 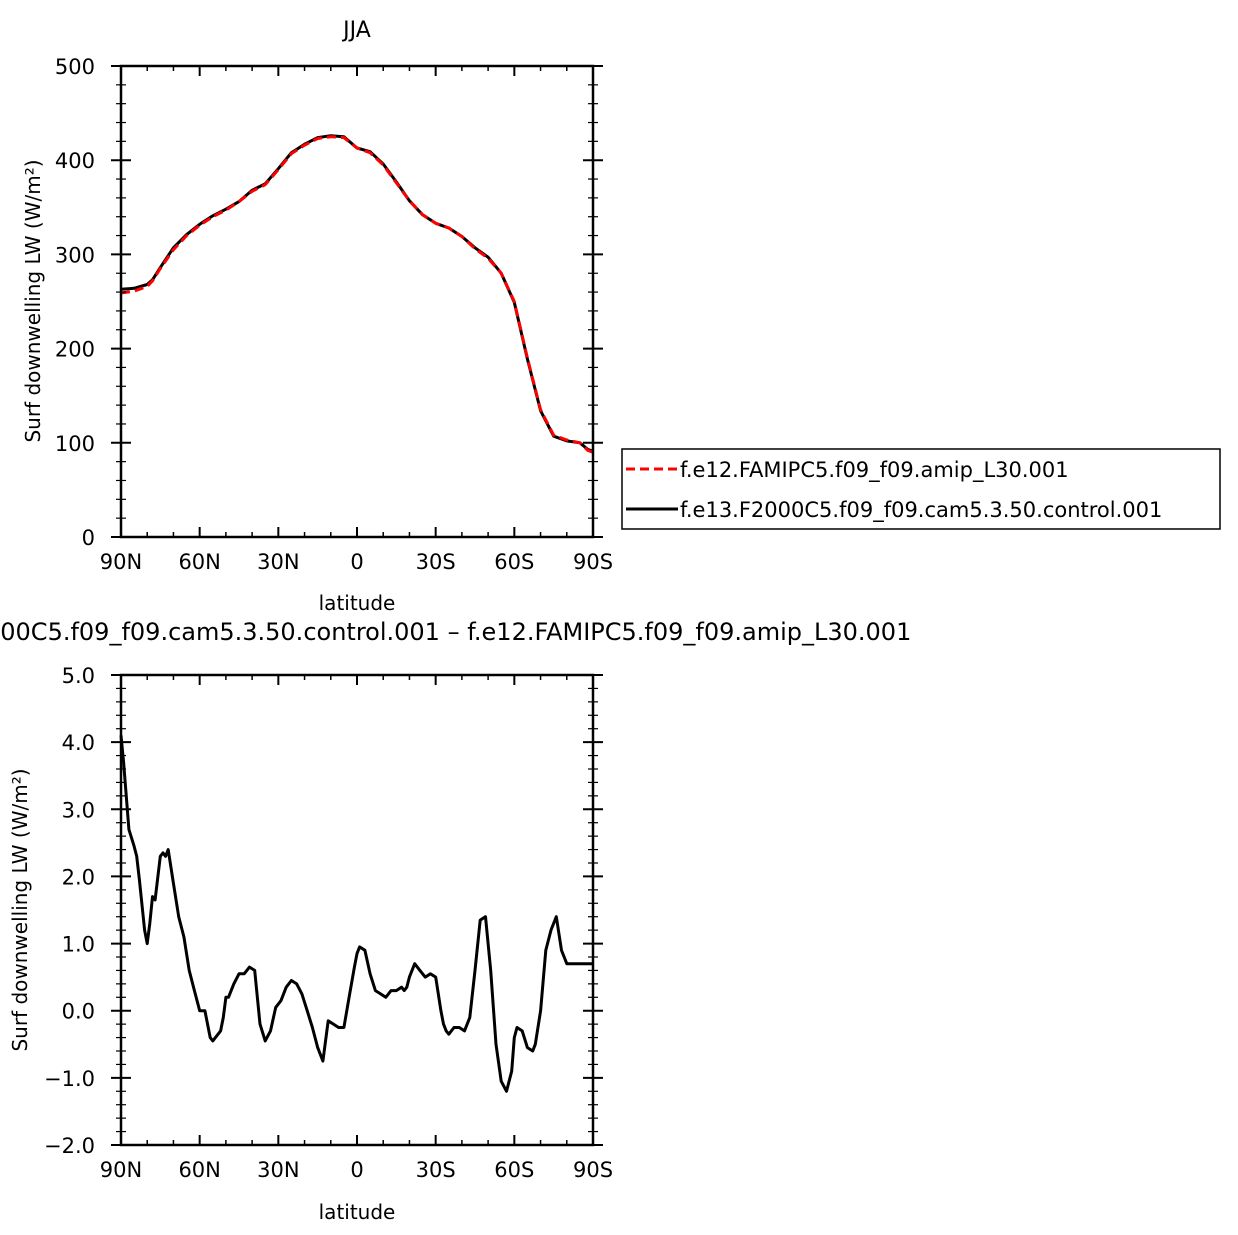 I want to click on legend-box, so click(x=921, y=489).